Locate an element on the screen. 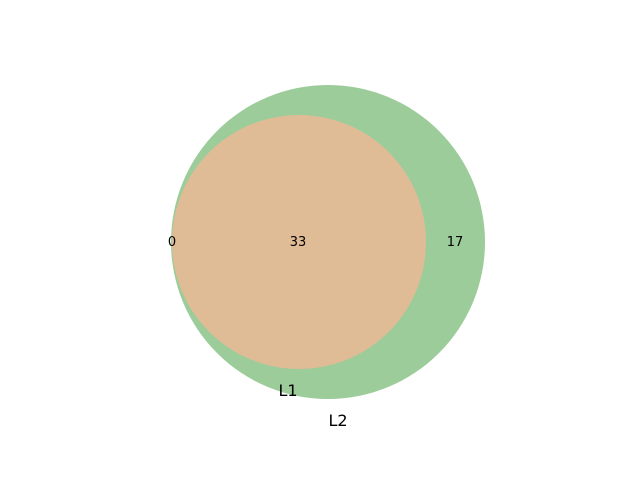 The width and height of the screenshot is (640, 480). region-only-l2-count: 17 is located at coordinates (455, 242).